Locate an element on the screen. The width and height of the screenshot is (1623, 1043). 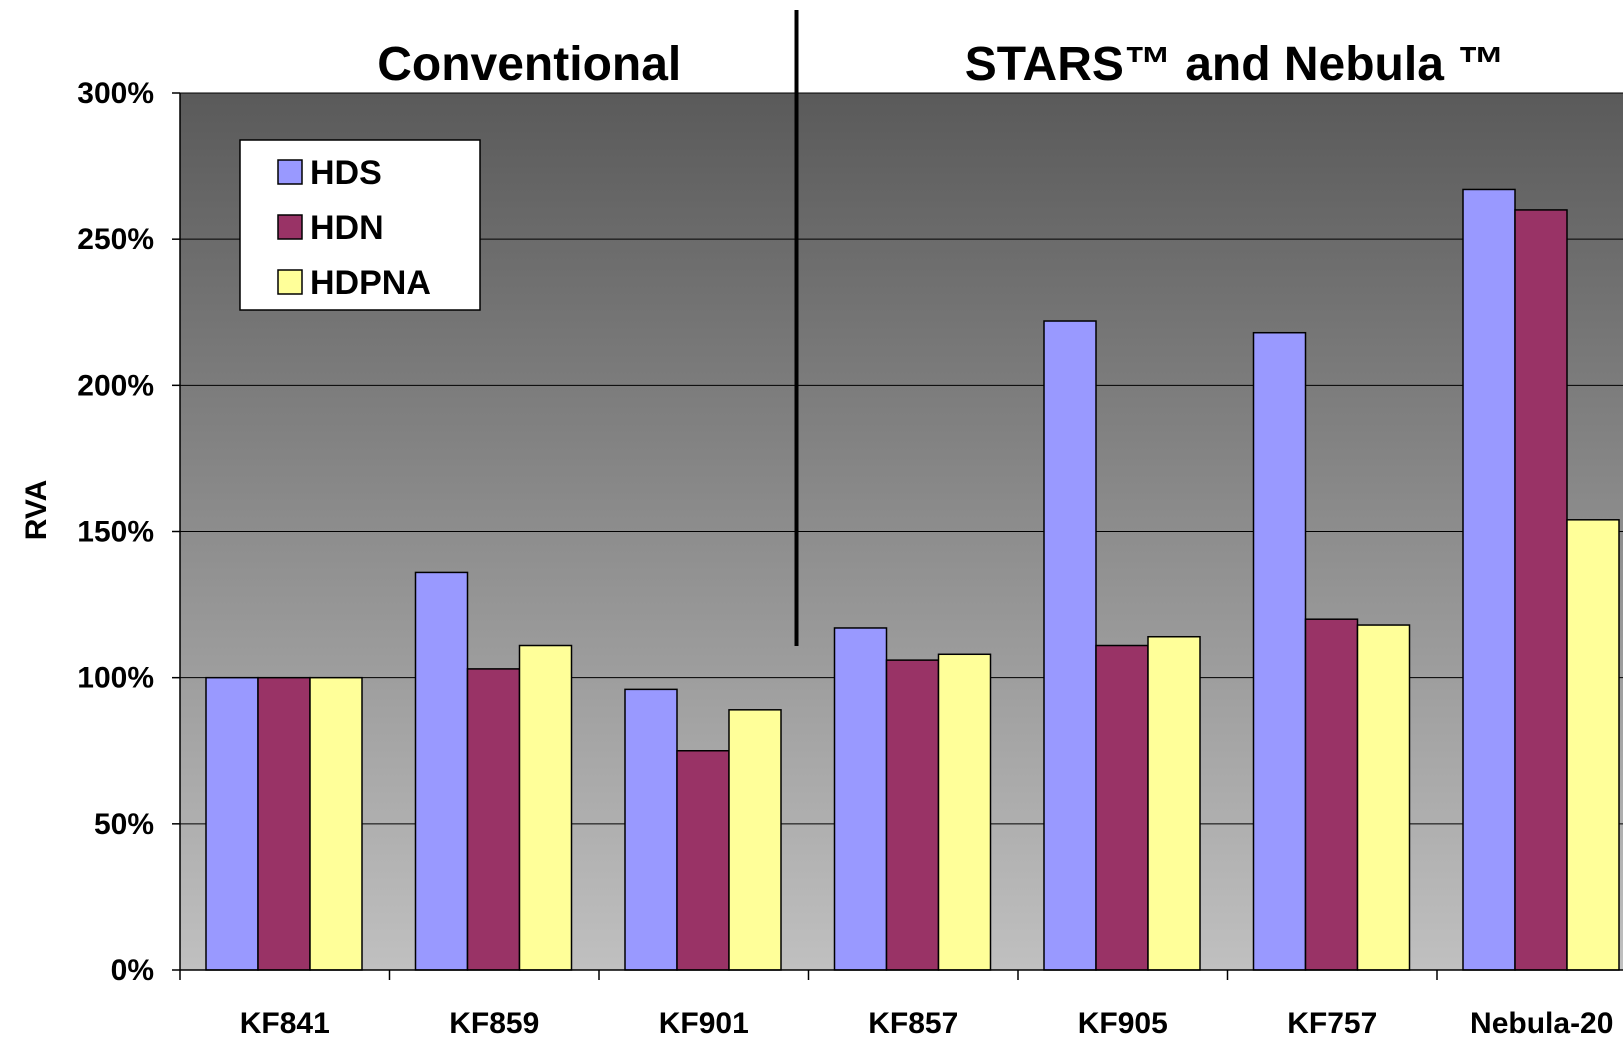
y-tick-labels: 0% 50% 100% 150% 200% 250% 300% is located at coordinates (115, 532).